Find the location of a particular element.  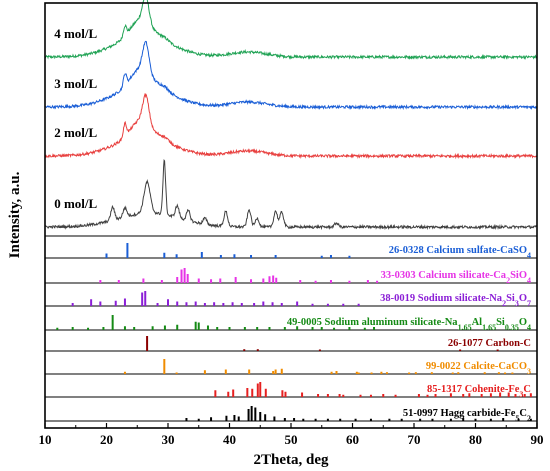

curve-label: 2 mol/L is located at coordinates (75, 132).